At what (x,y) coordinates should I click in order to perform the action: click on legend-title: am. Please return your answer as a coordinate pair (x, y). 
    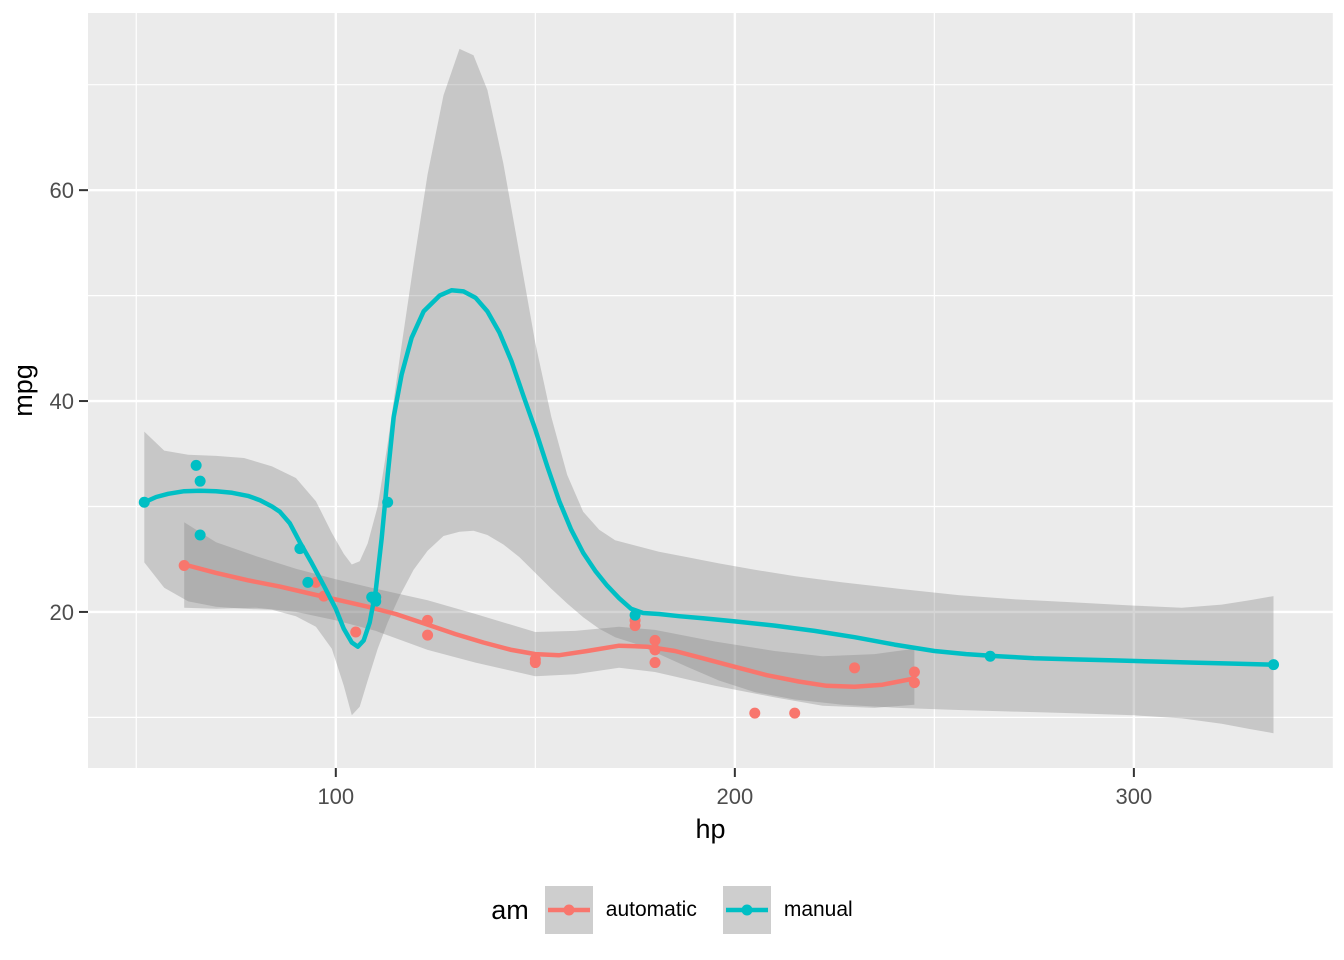
    Looking at the image, I should click on (510, 909).